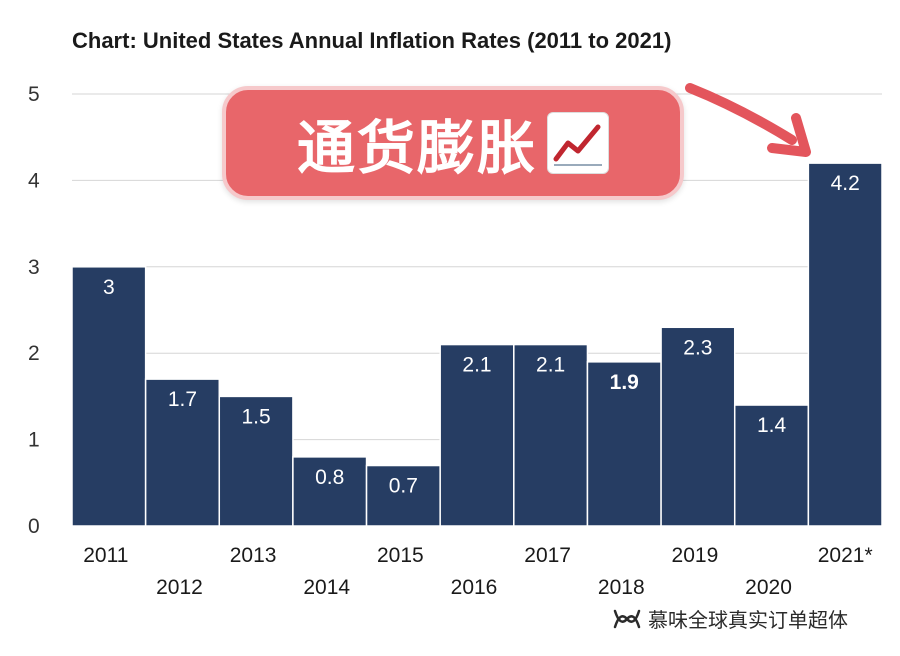 The width and height of the screenshot is (900, 656). Describe the element at coordinates (105, 555) in the screenshot. I see `x-tick-label: 2011` at that location.